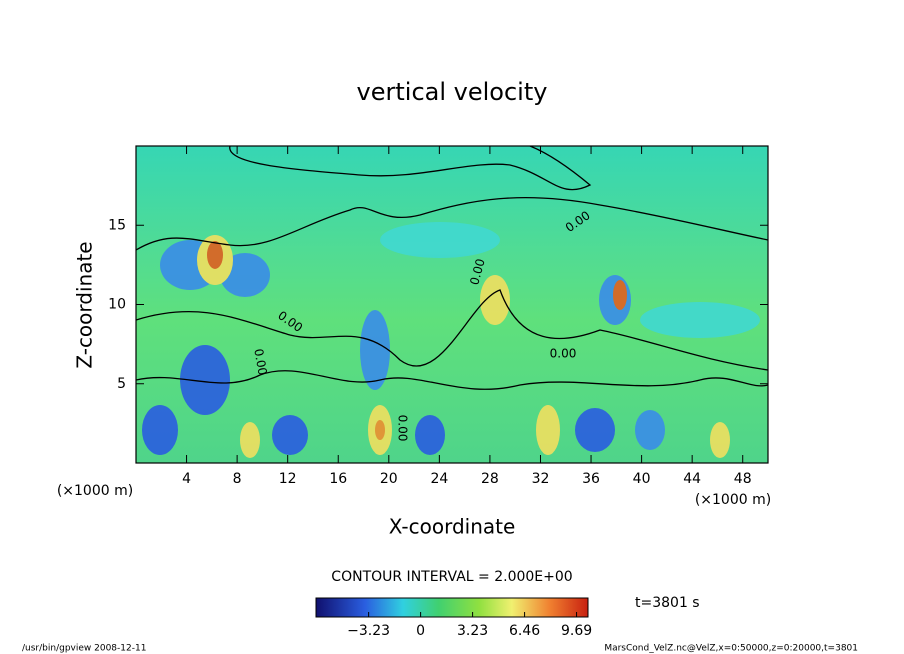 Image resolution: width=904 pixels, height=654 pixels. I want to click on x-tick-label: 4, so click(186, 479).